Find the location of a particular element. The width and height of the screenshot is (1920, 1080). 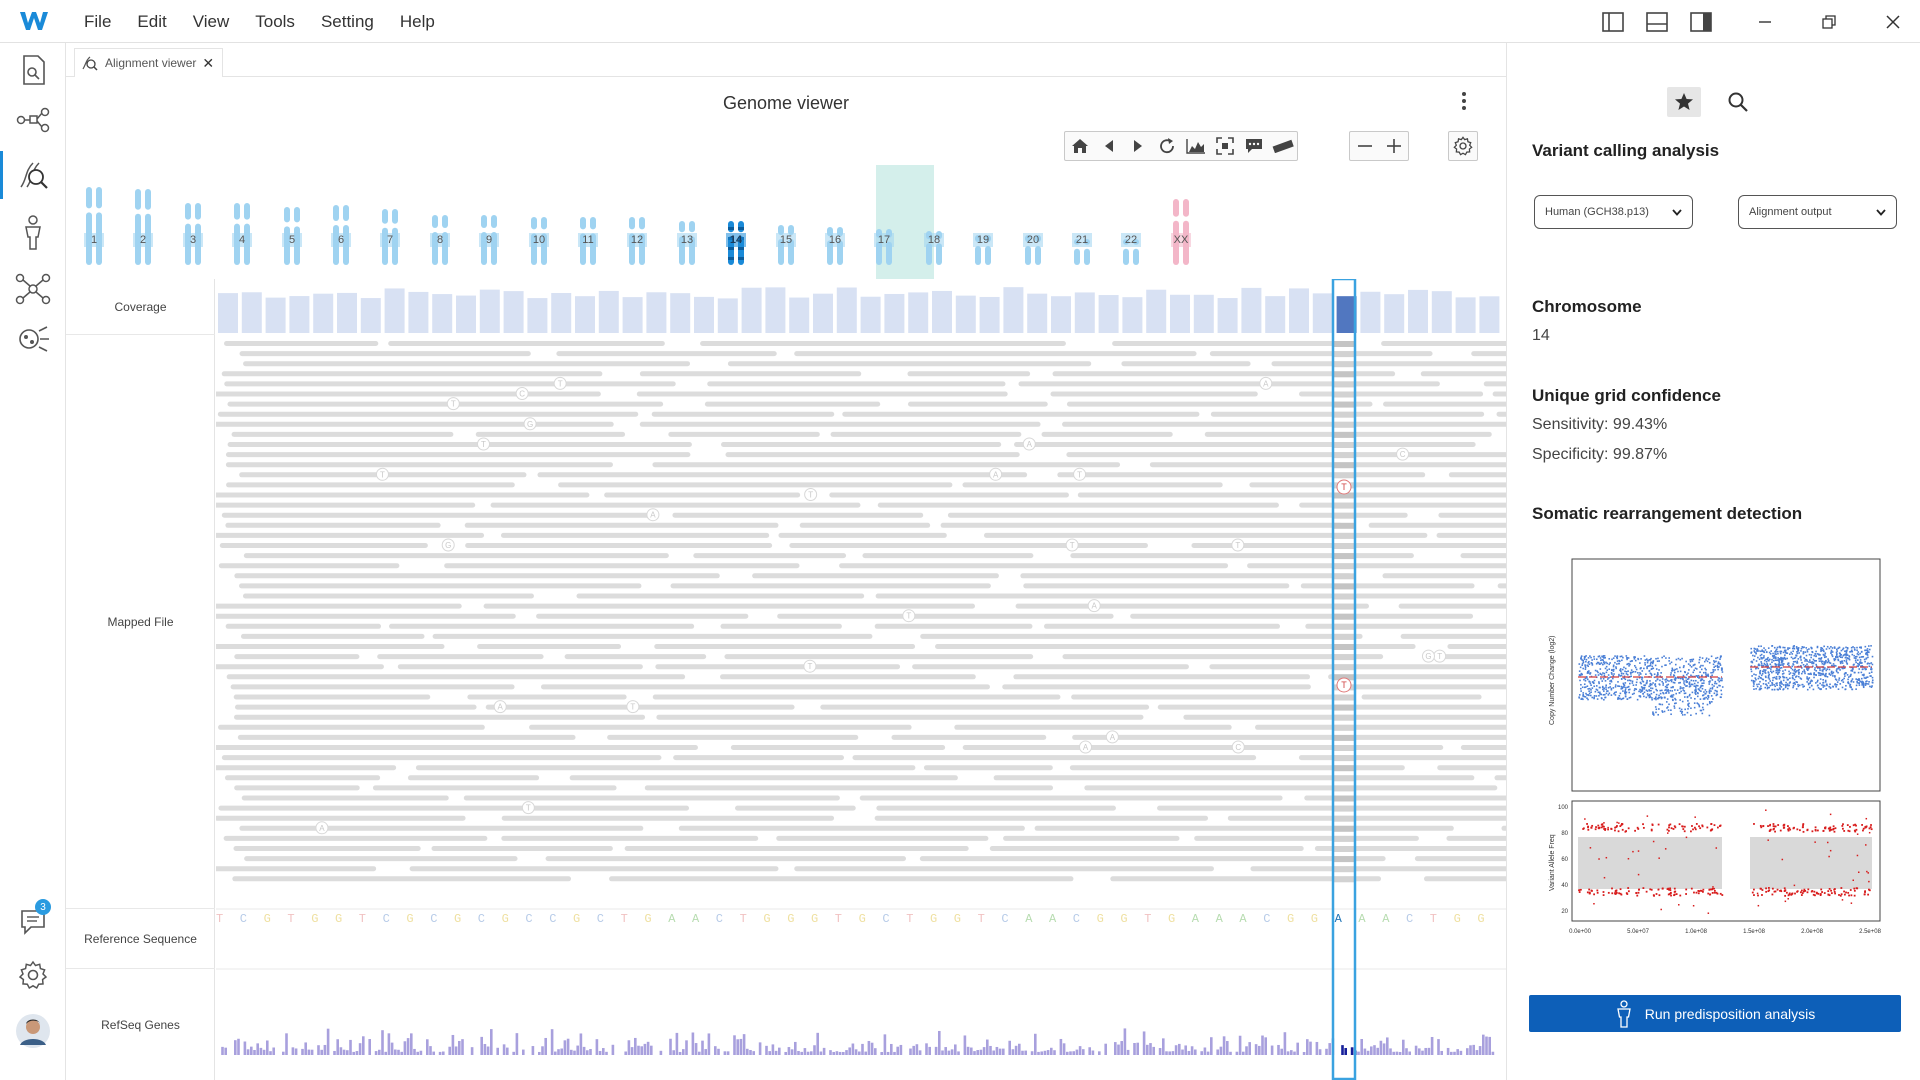

chromosome-10: 10 is located at coordinates (539, 222).